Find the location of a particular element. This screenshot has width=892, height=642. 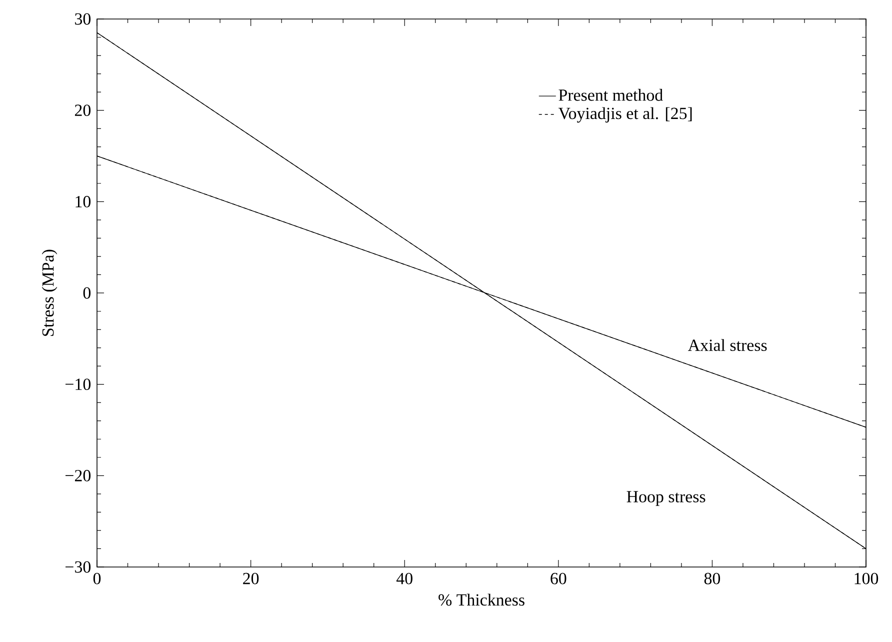

x-tick-label: 80 is located at coordinates (712, 578).